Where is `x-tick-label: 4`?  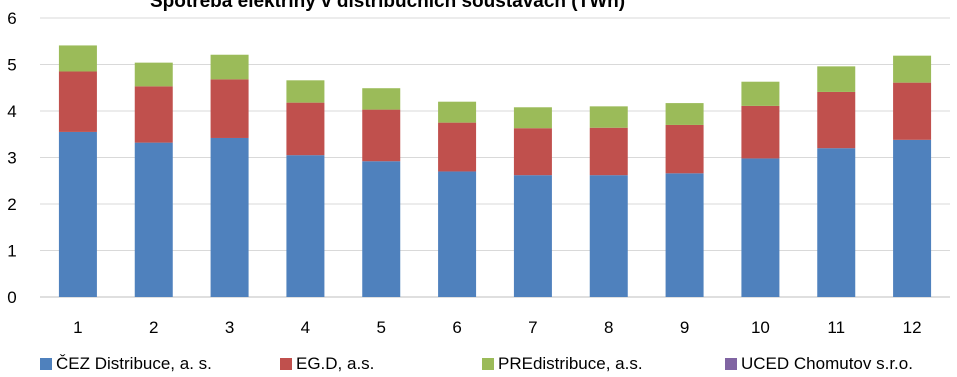
x-tick-label: 4 is located at coordinates (305, 327).